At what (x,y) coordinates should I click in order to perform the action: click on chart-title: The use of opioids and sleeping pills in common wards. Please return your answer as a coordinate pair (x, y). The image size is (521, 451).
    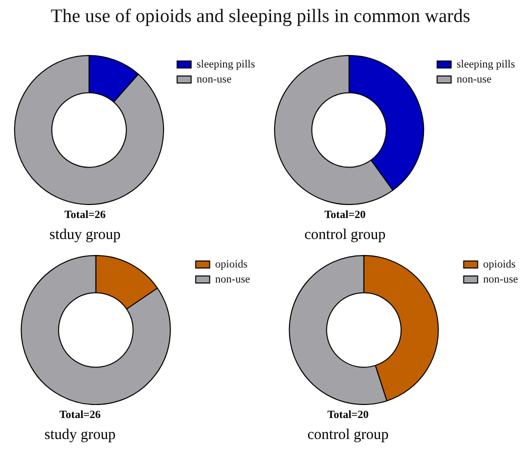
    Looking at the image, I should click on (261, 17).